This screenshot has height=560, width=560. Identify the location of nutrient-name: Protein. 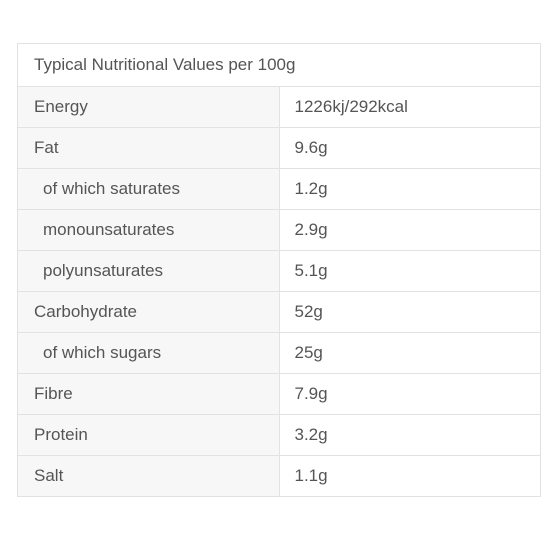
(148, 435).